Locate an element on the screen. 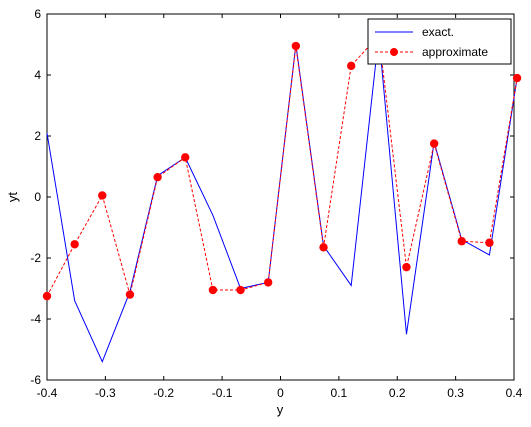 This screenshot has height=427, width=531. y-axis-label: yt is located at coordinates (12, 197).